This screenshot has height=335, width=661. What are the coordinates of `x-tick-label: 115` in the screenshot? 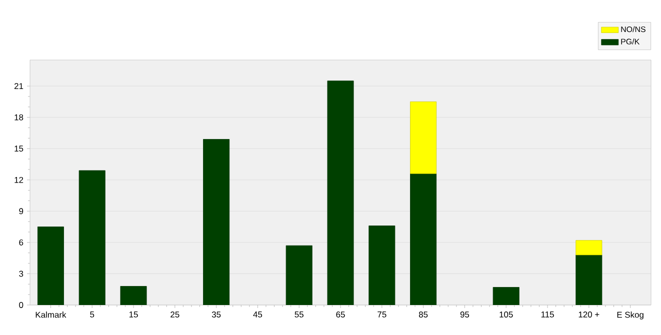 It's located at (547, 315).